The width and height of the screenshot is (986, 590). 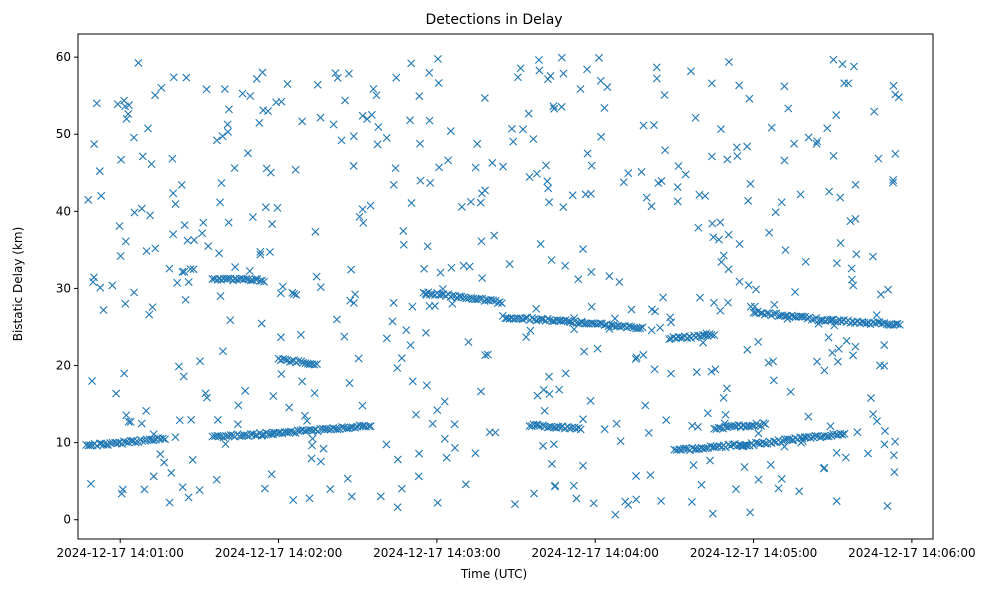 What do you see at coordinates (436, 553) in the screenshot?
I see `x-tick-label: 2024-12-17 14:03:00` at bounding box center [436, 553].